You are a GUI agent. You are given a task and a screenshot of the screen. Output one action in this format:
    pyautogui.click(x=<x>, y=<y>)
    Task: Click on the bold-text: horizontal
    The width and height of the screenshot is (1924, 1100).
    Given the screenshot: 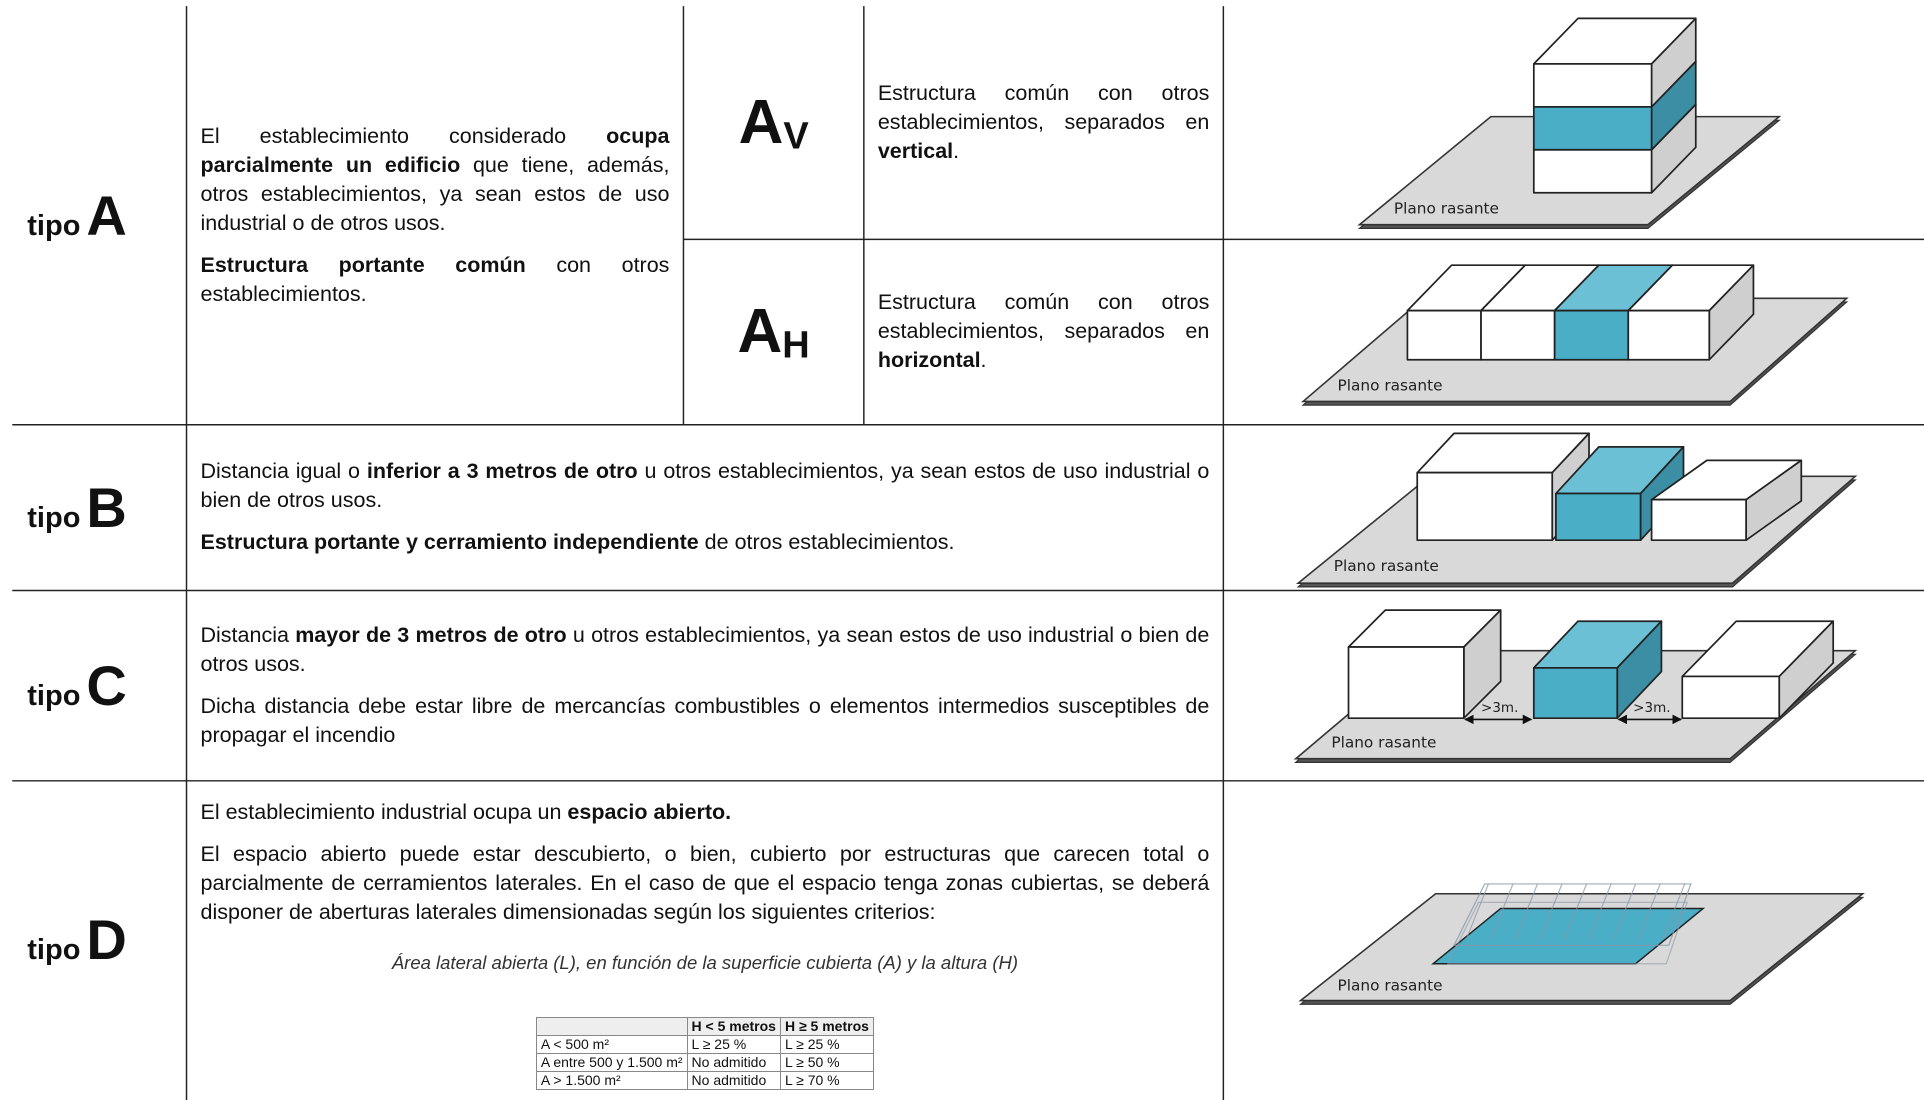 What is the action you would take?
    pyautogui.click(x=929, y=360)
    